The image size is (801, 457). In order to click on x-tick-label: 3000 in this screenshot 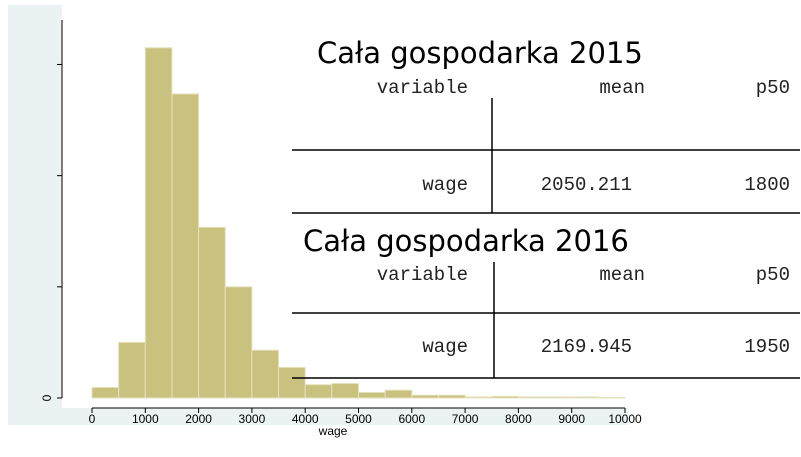, I will do `click(252, 419)`.